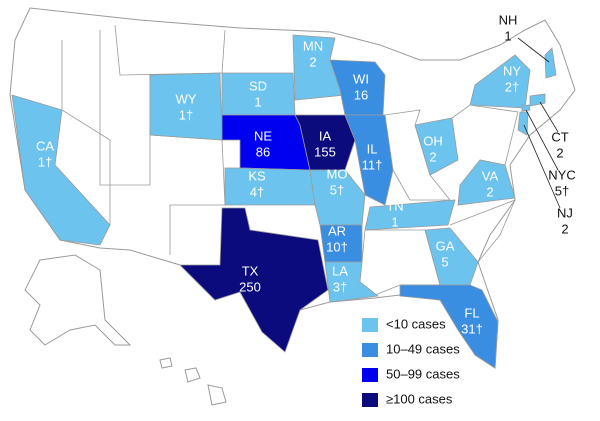 The height and width of the screenshot is (421, 600). I want to click on state-abbr: WI, so click(361, 78).